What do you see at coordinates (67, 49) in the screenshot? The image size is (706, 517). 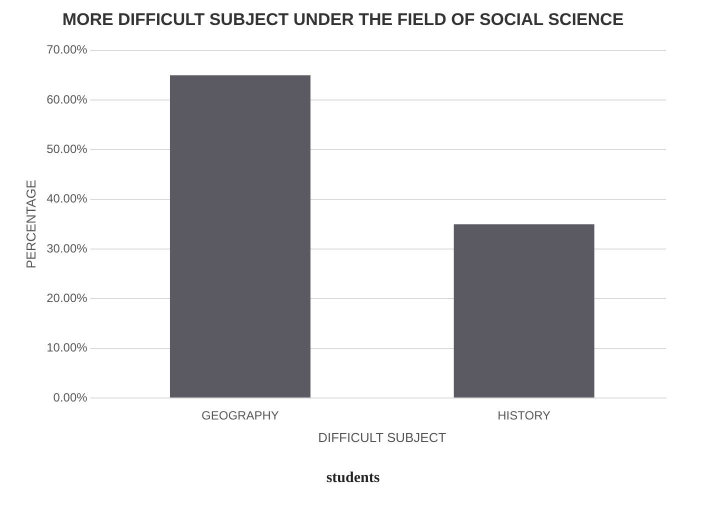 I see `y-tick-label: 70.00%` at bounding box center [67, 49].